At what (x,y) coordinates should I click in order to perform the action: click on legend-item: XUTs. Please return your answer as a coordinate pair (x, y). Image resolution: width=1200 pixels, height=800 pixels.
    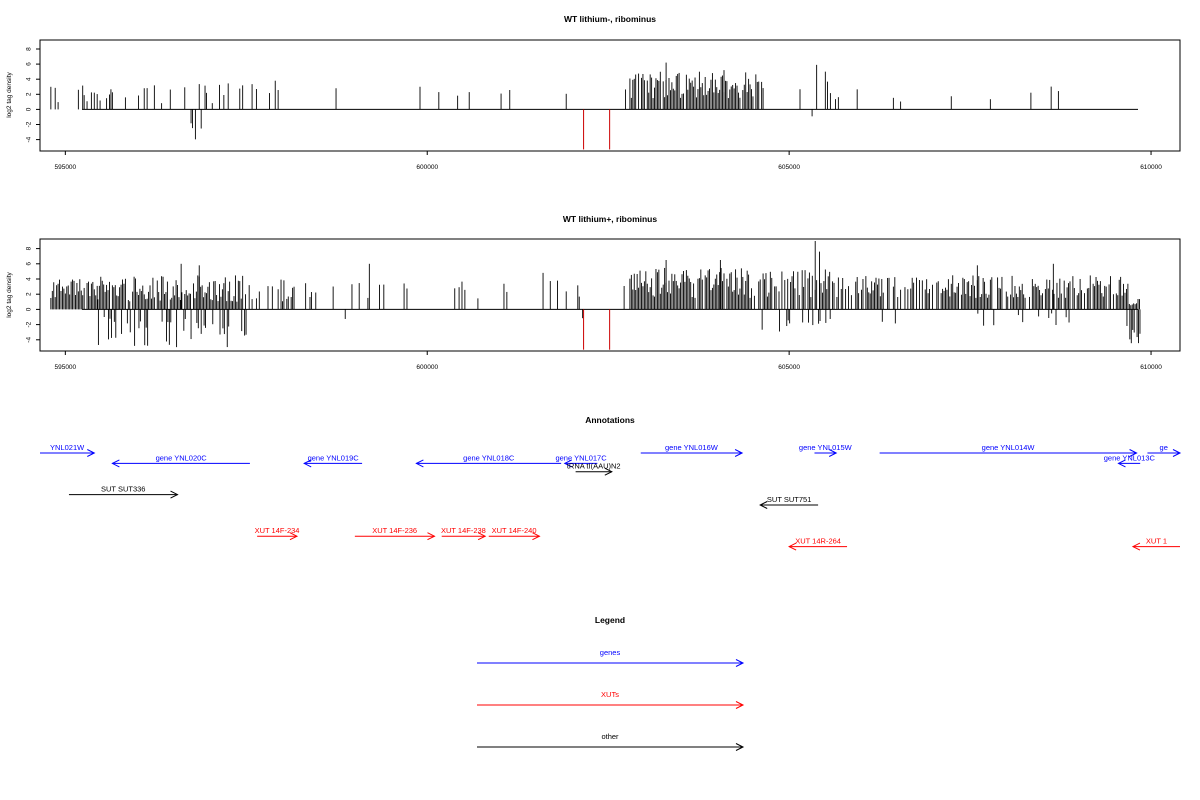
    Looking at the image, I should click on (611, 699).